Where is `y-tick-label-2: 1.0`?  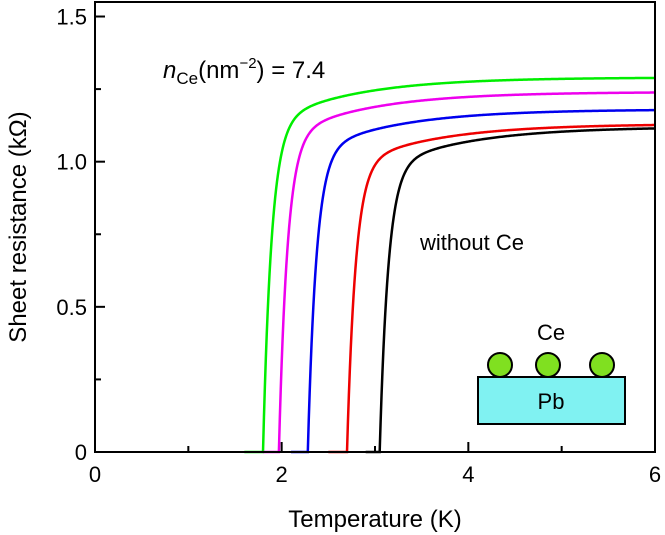
y-tick-label-2: 1.0 is located at coordinates (71, 162).